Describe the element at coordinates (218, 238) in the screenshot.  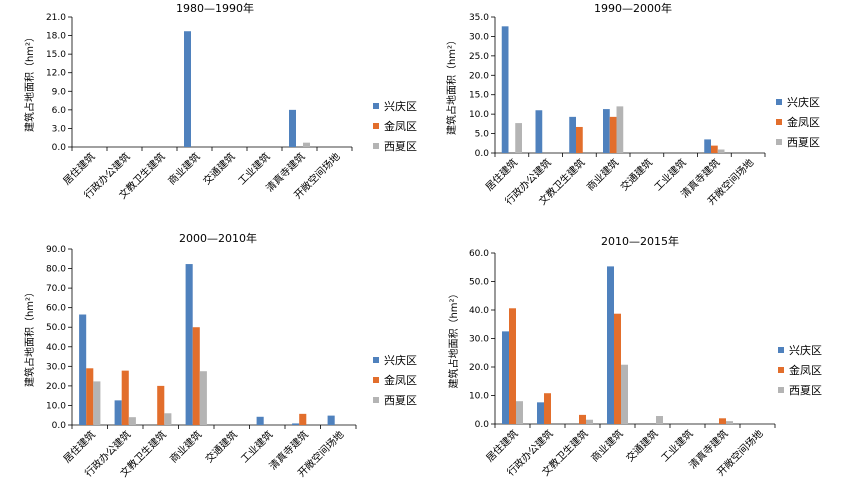
I see `chart-title: 2000—2010年` at that location.